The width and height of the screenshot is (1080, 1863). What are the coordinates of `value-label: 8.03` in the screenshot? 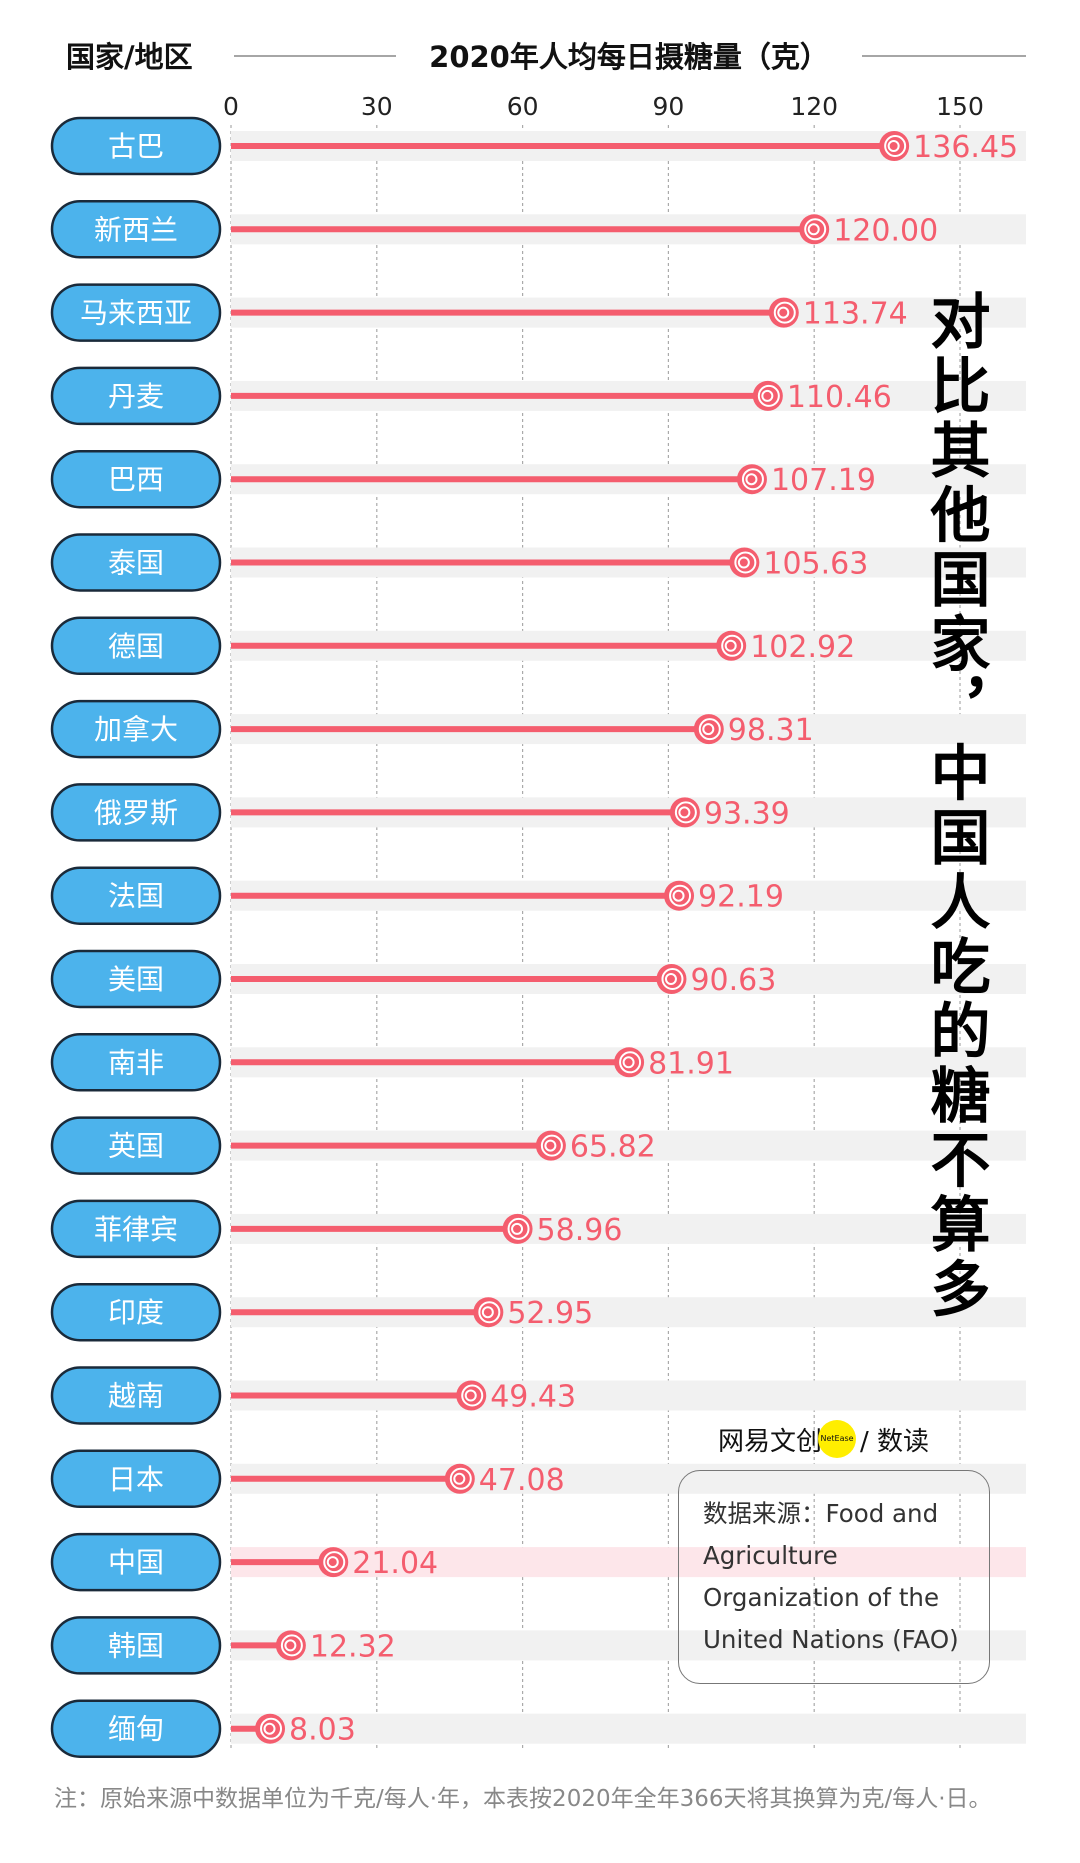 It's located at (322, 1730).